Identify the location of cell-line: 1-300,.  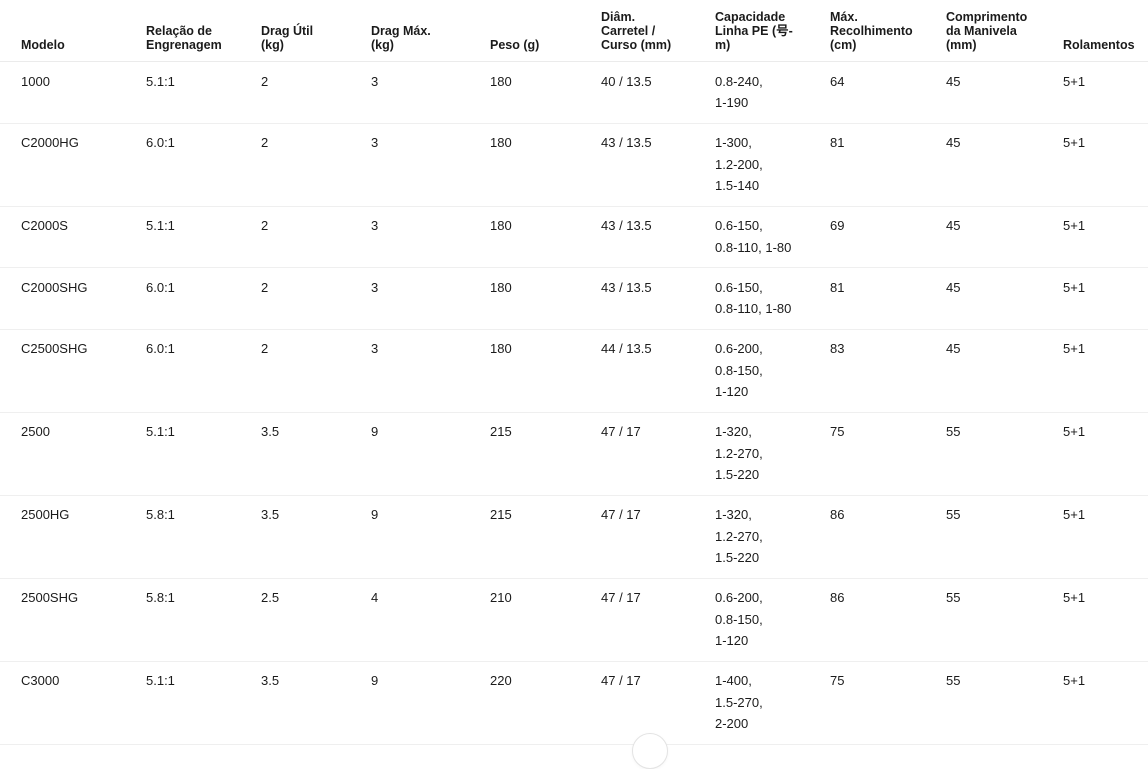
(733, 142).